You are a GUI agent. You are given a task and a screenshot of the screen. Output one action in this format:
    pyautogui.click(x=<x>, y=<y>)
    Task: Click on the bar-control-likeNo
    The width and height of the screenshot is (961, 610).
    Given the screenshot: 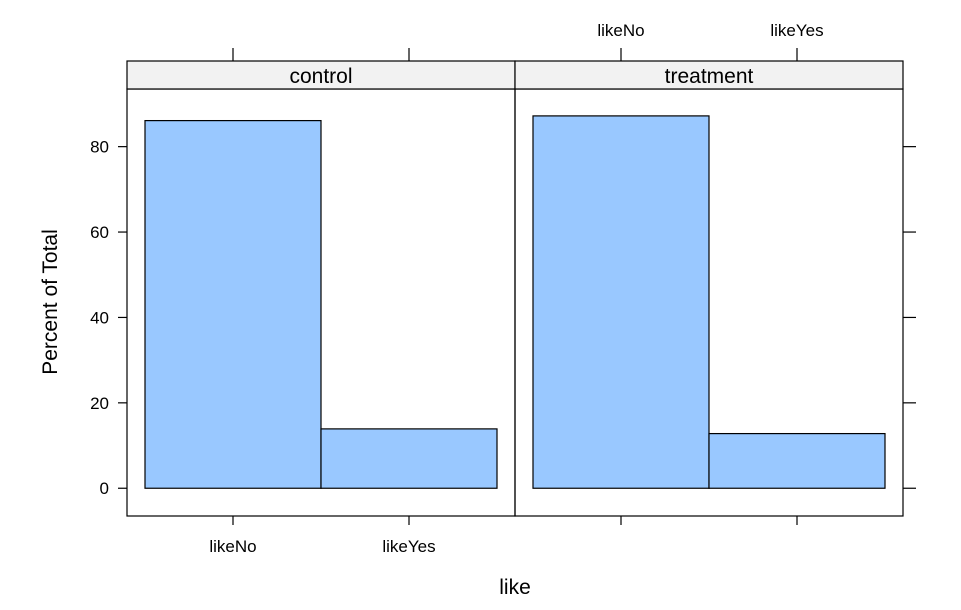 What is the action you would take?
    pyautogui.click(x=233, y=304)
    